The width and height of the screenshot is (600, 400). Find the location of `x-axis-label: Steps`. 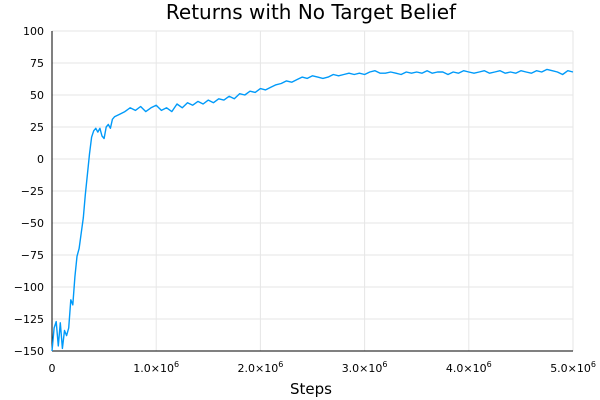

x-axis-label: Steps is located at coordinates (311, 389).